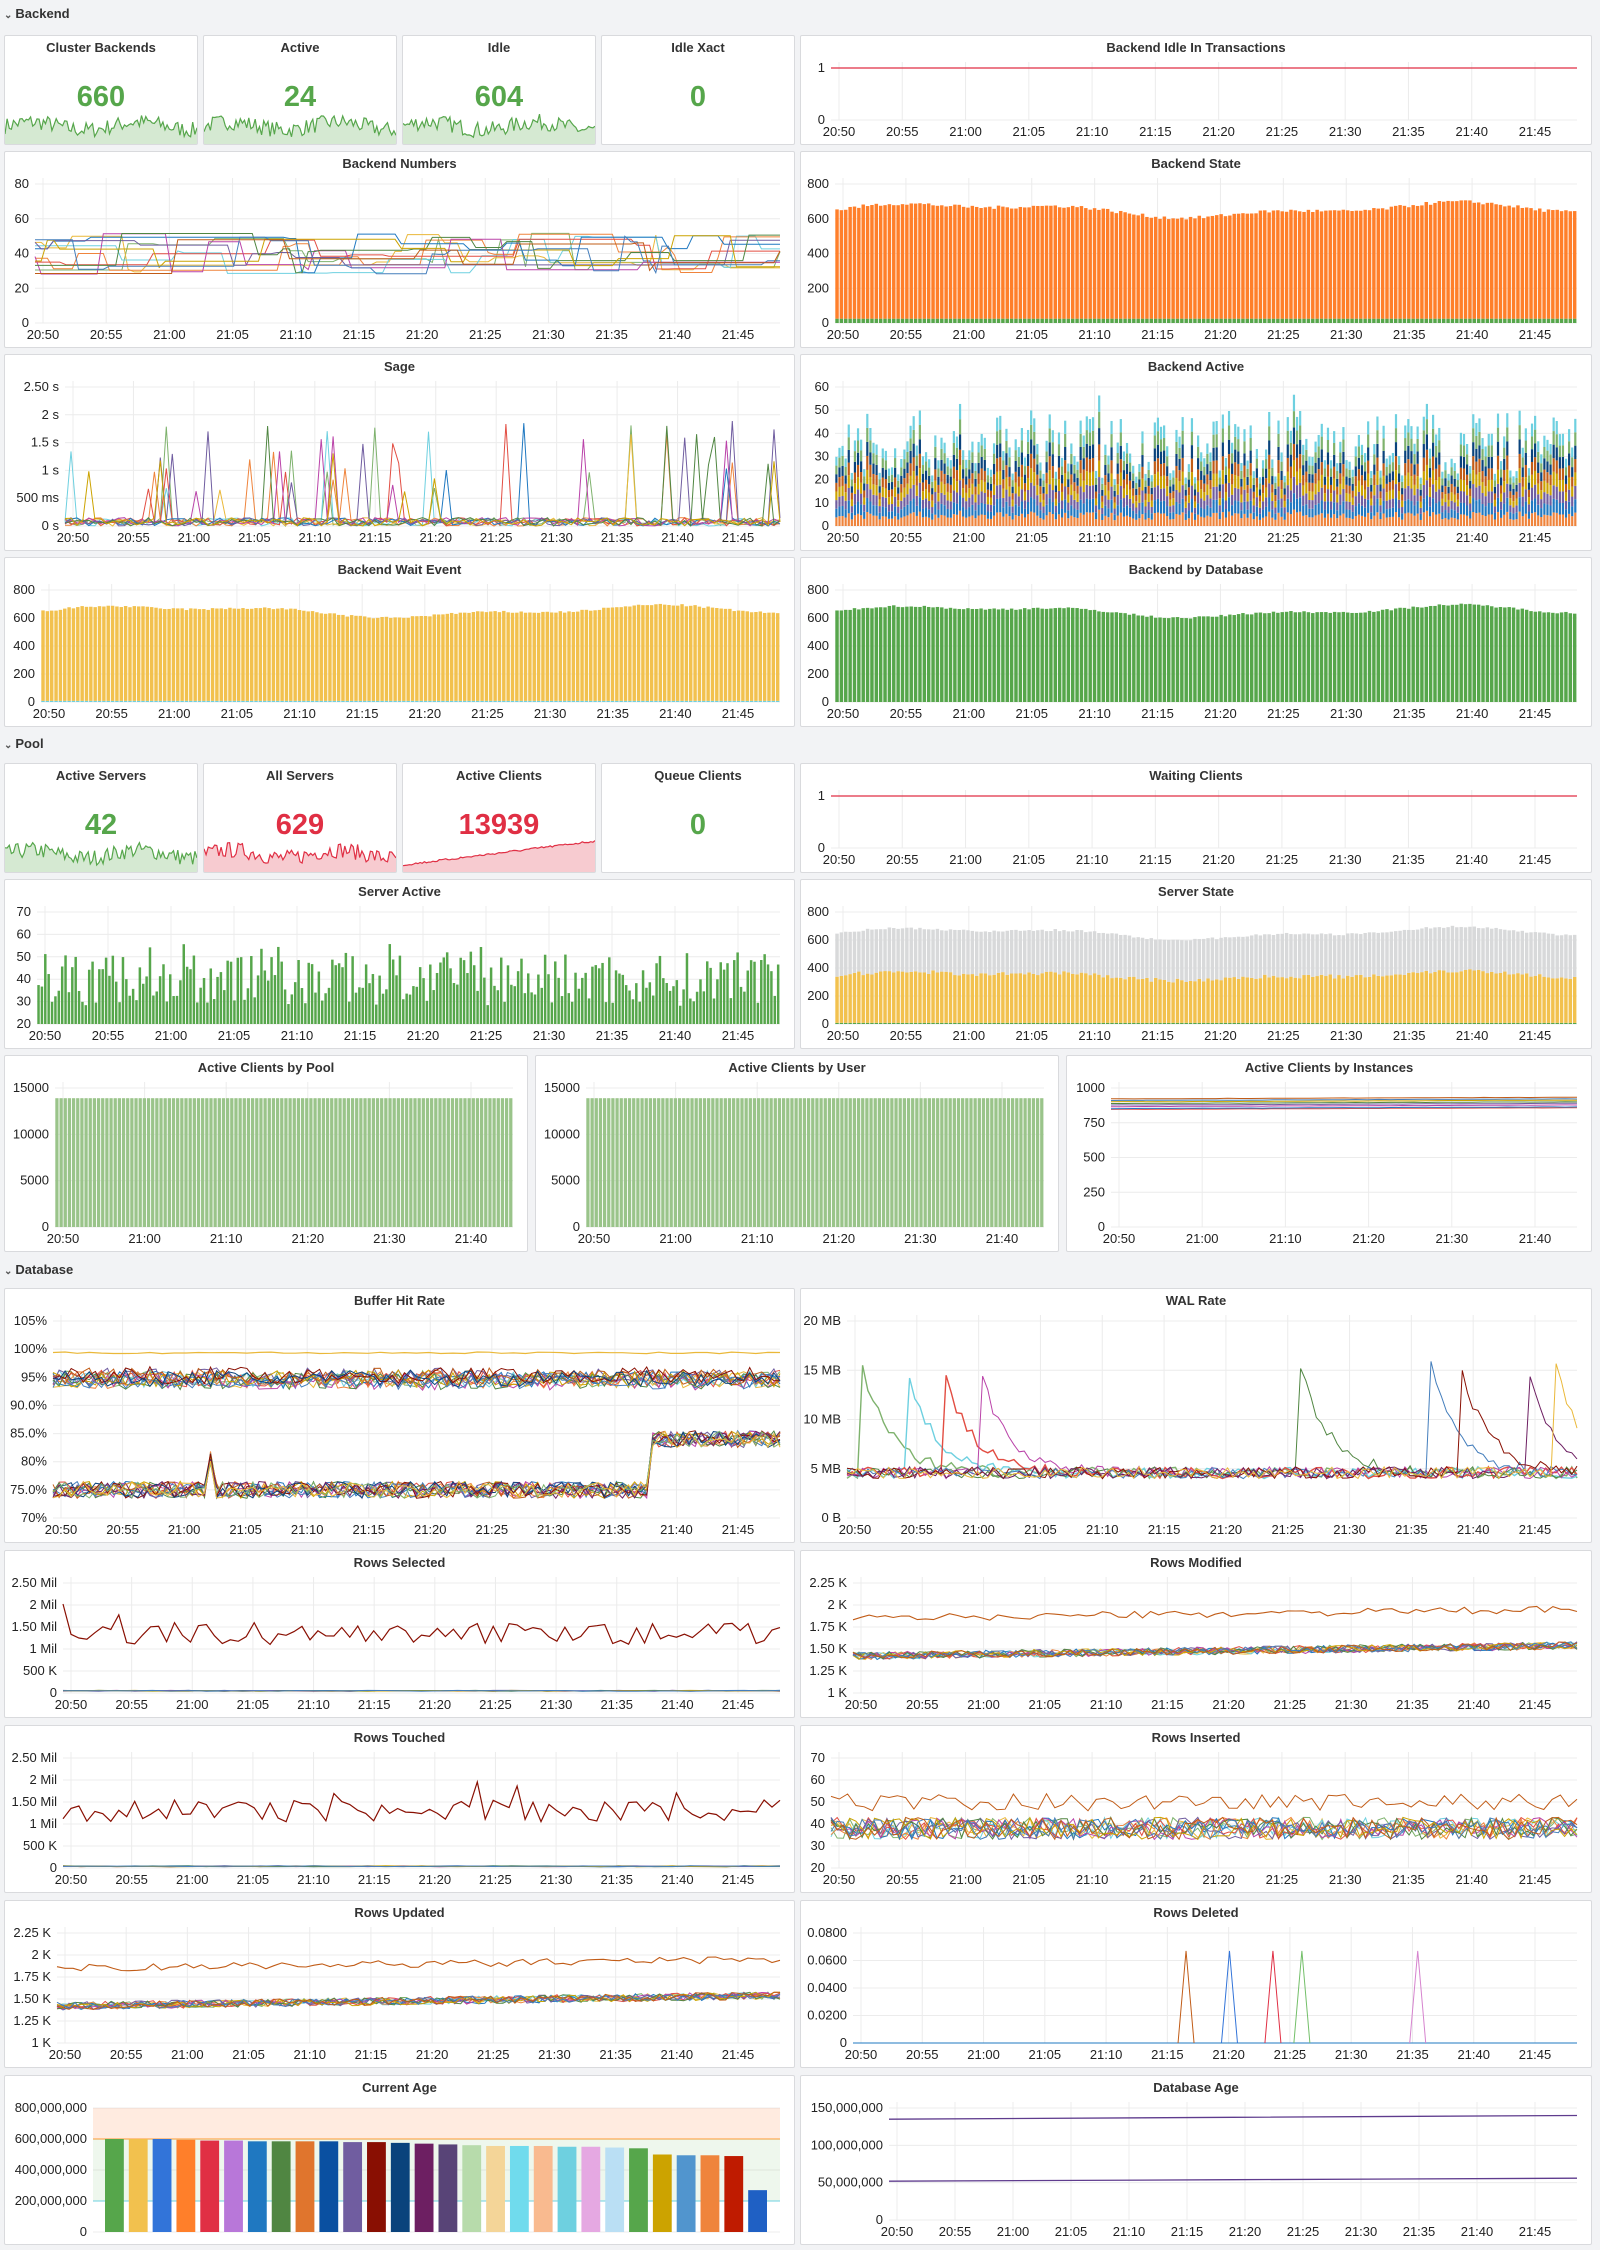 The height and width of the screenshot is (2250, 1600). What do you see at coordinates (828, 1582) in the screenshot?
I see `y-tick-label: 2.25 K` at bounding box center [828, 1582].